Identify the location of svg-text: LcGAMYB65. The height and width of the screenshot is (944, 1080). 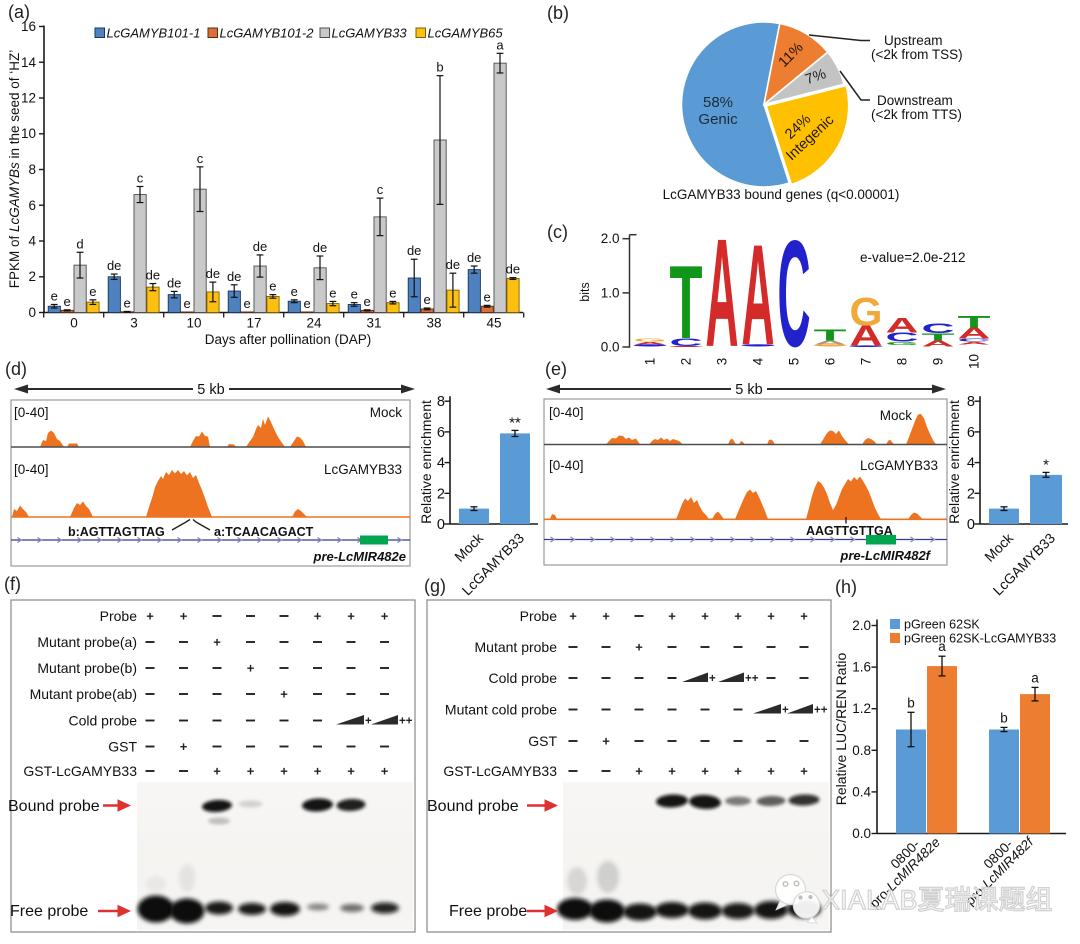
(466, 33).